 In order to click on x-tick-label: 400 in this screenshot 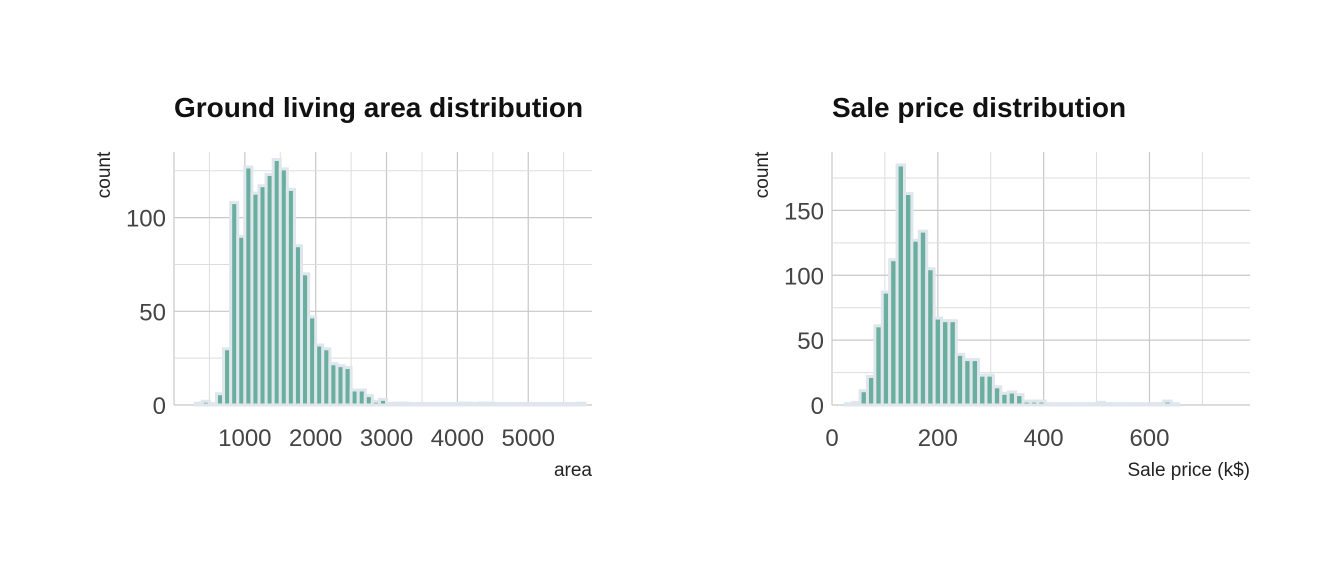, I will do `click(1044, 438)`.